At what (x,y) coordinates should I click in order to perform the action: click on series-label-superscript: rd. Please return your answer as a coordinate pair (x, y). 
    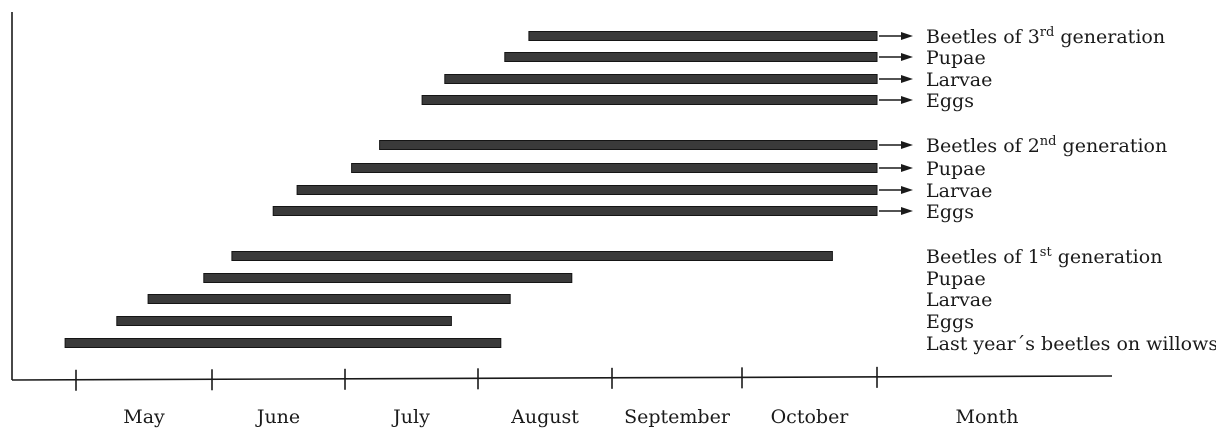
    Looking at the image, I should click on (1047, 32).